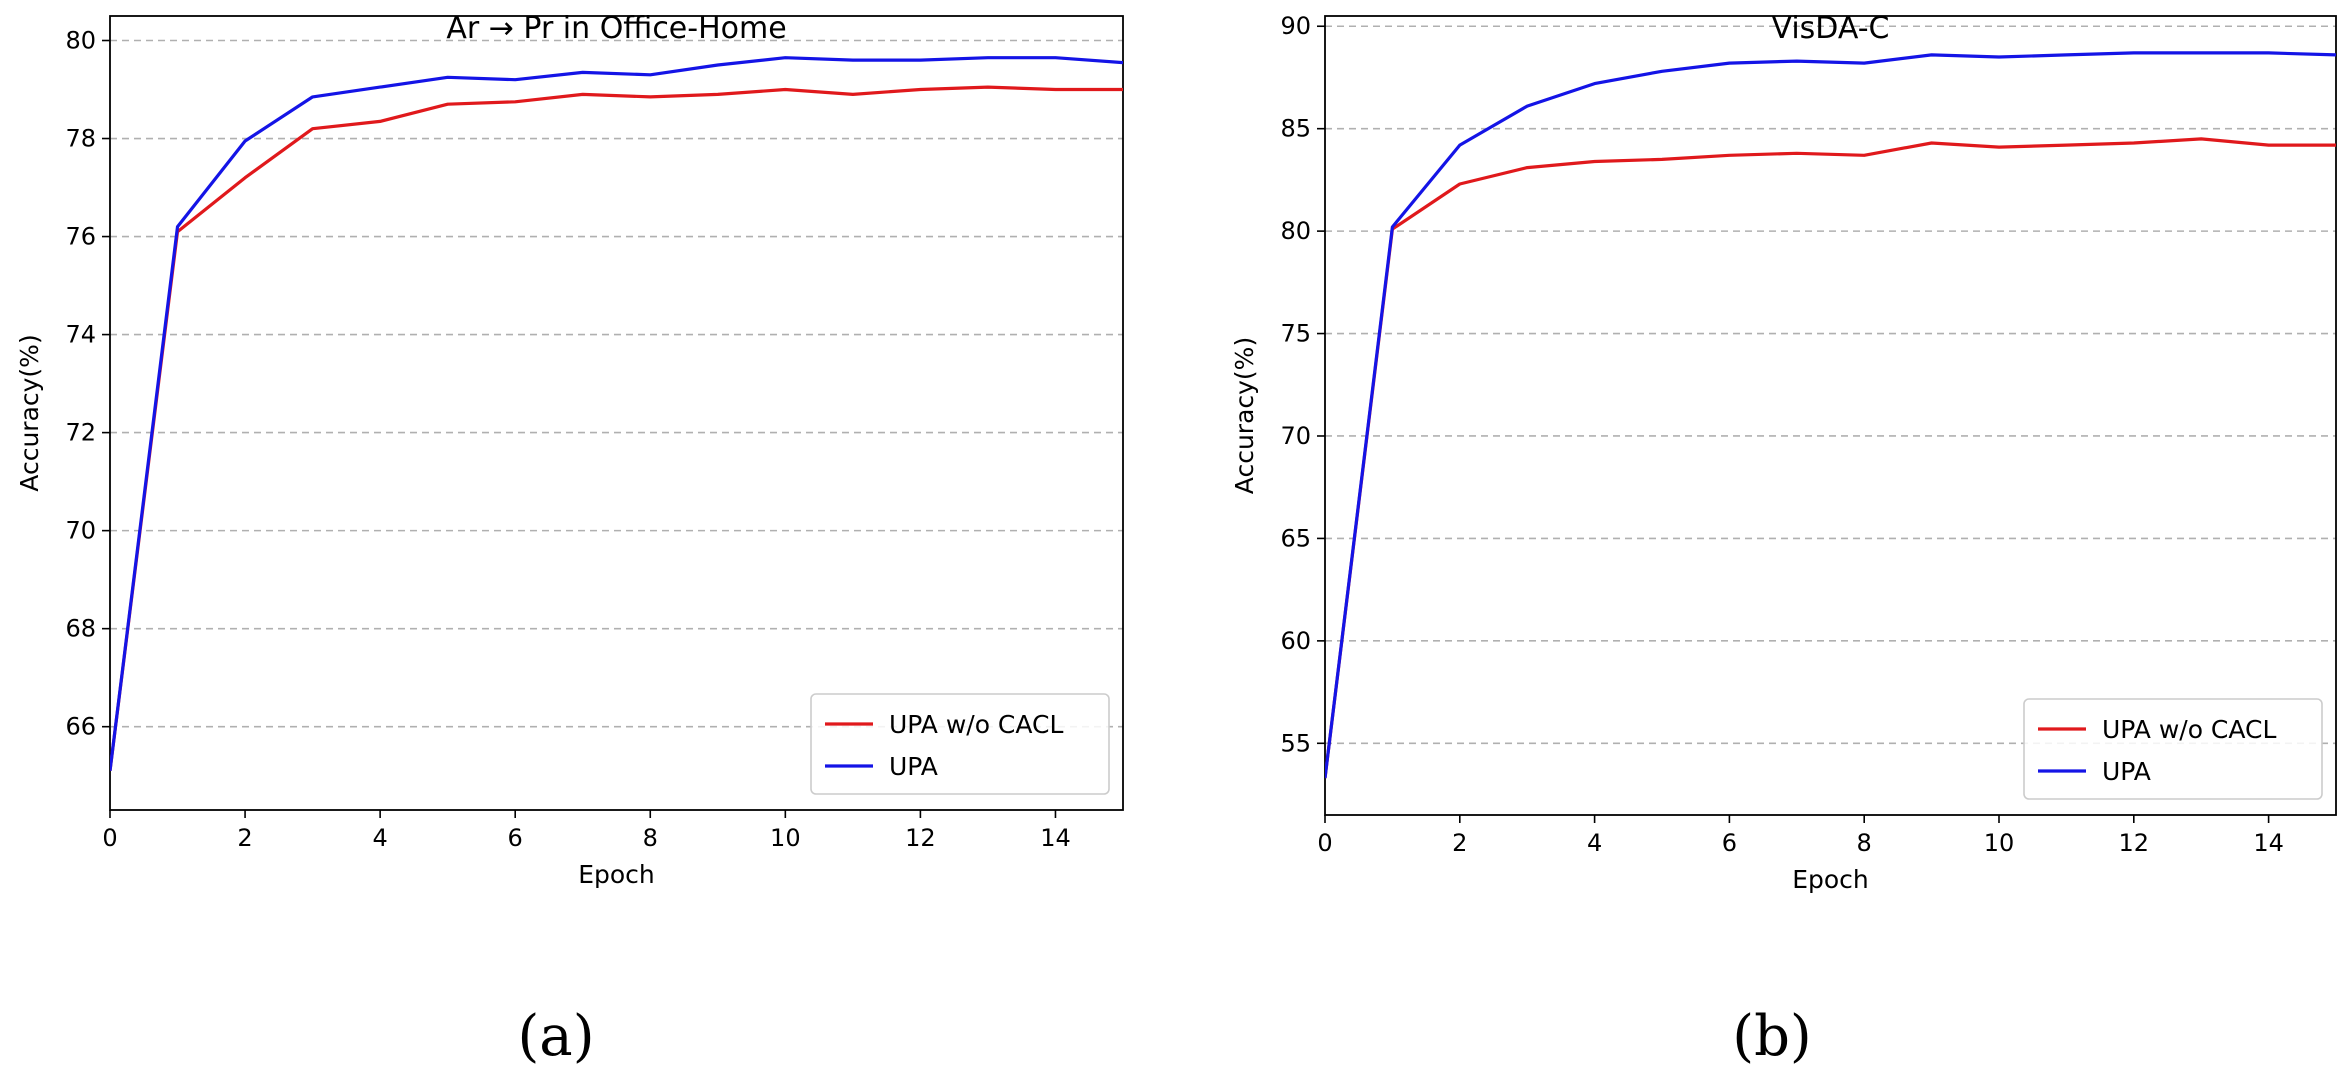 The image size is (2349, 1073). I want to click on y-tick-label: 60, so click(1295, 641).